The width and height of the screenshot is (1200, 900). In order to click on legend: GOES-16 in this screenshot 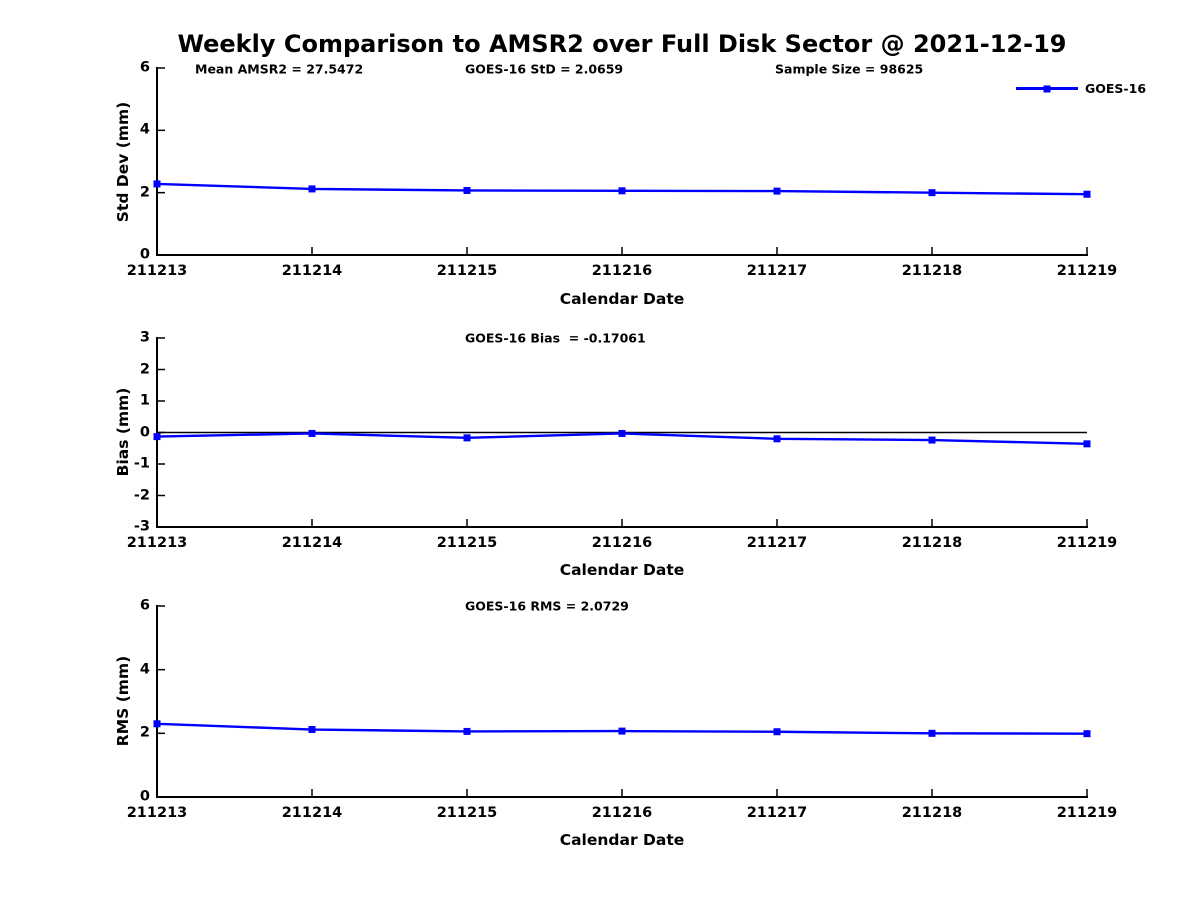, I will do `click(1081, 88)`.